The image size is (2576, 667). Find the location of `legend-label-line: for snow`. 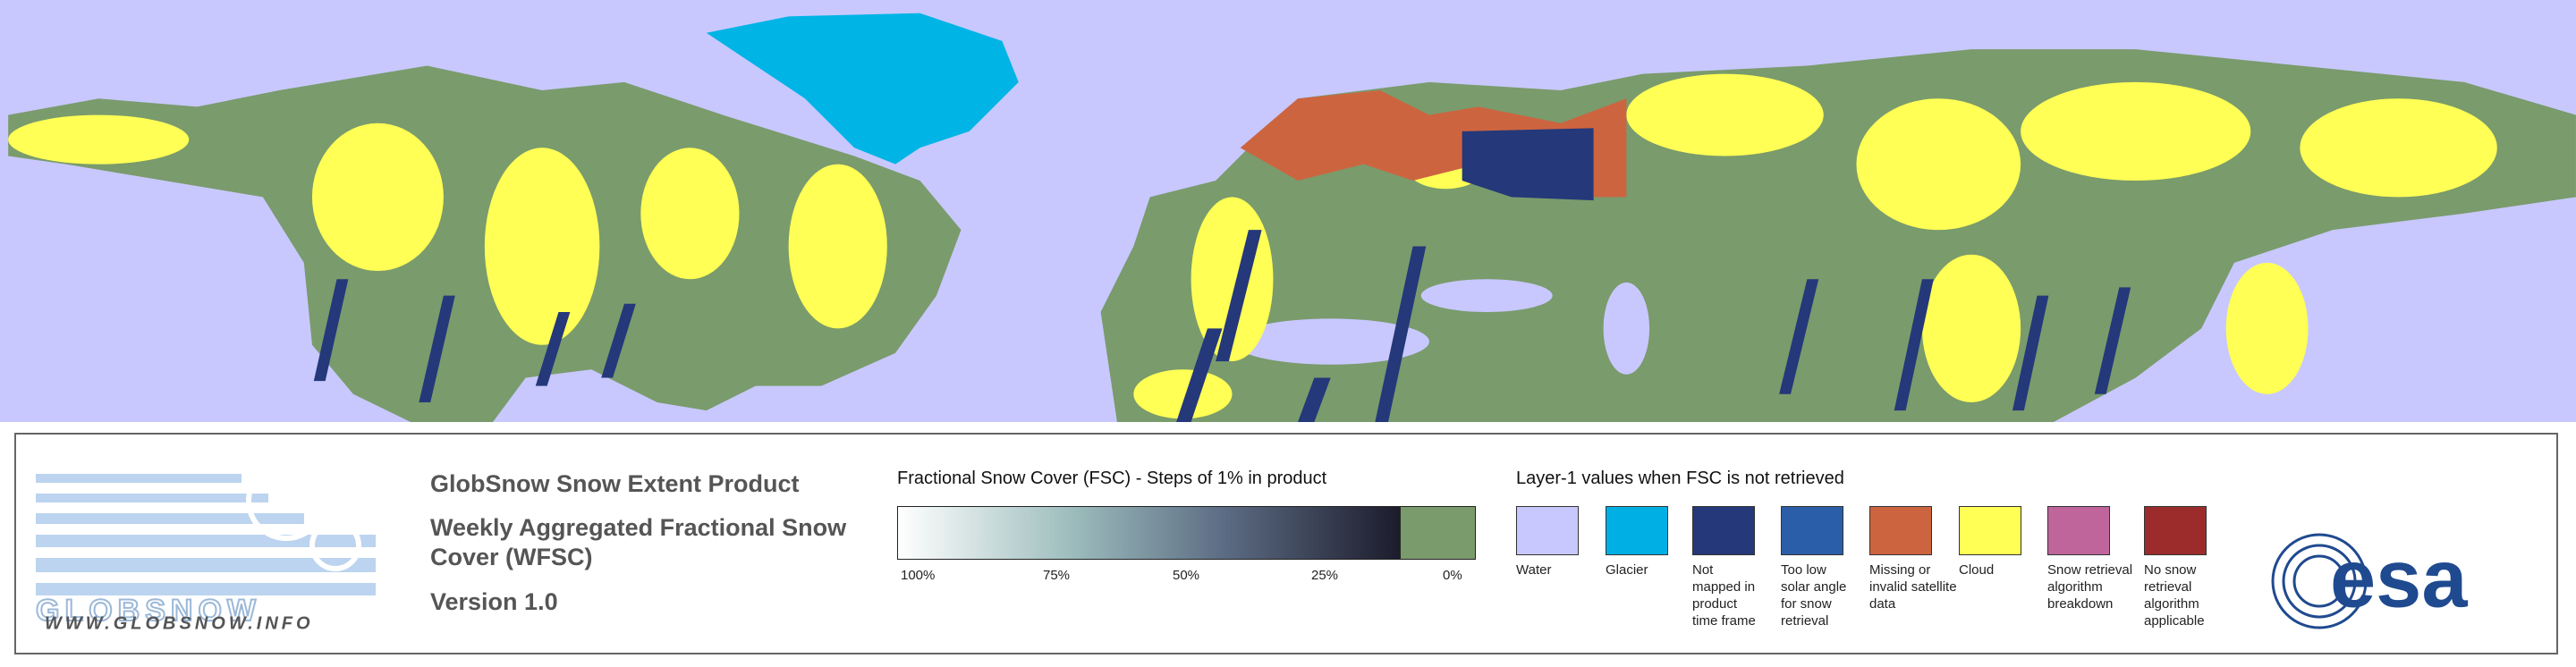

legend-label-line: for snow is located at coordinates (1806, 604).